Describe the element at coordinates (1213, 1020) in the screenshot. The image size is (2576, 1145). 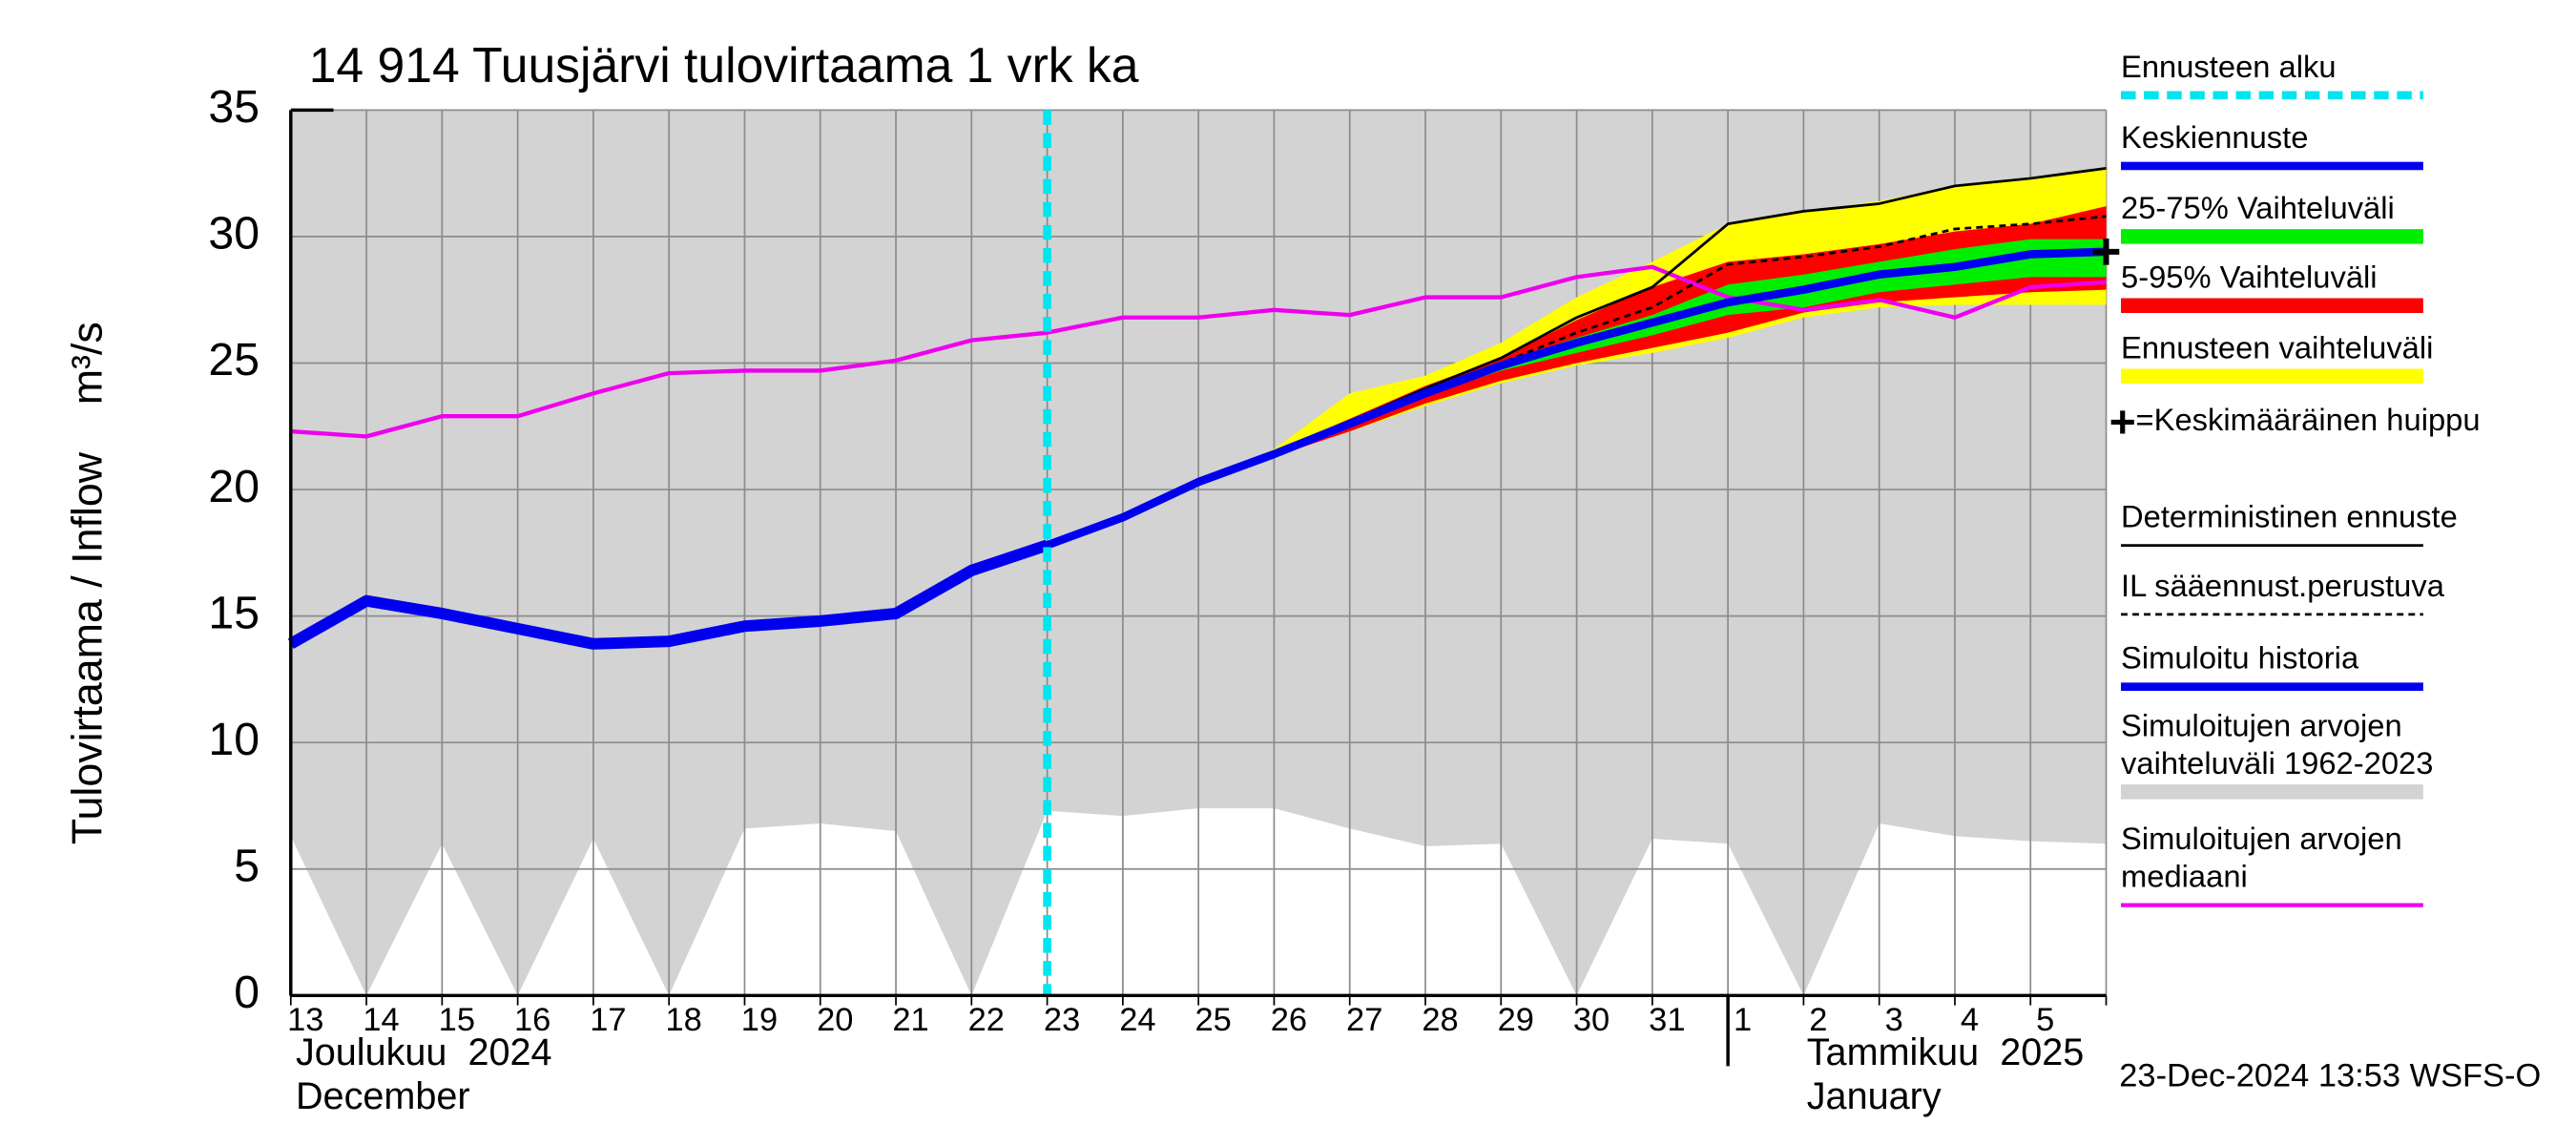
I see `x-tick-label: 25` at that location.